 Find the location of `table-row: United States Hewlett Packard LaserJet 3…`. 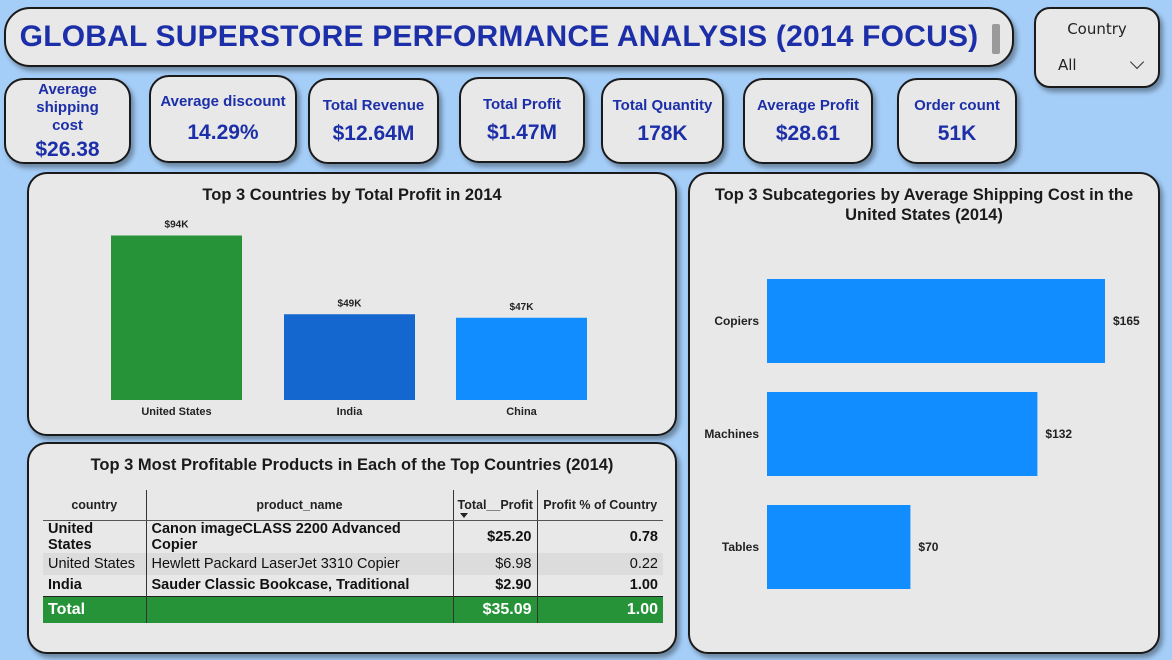

table-row: United States Hewlett Packard LaserJet 3… is located at coordinates (353, 563).